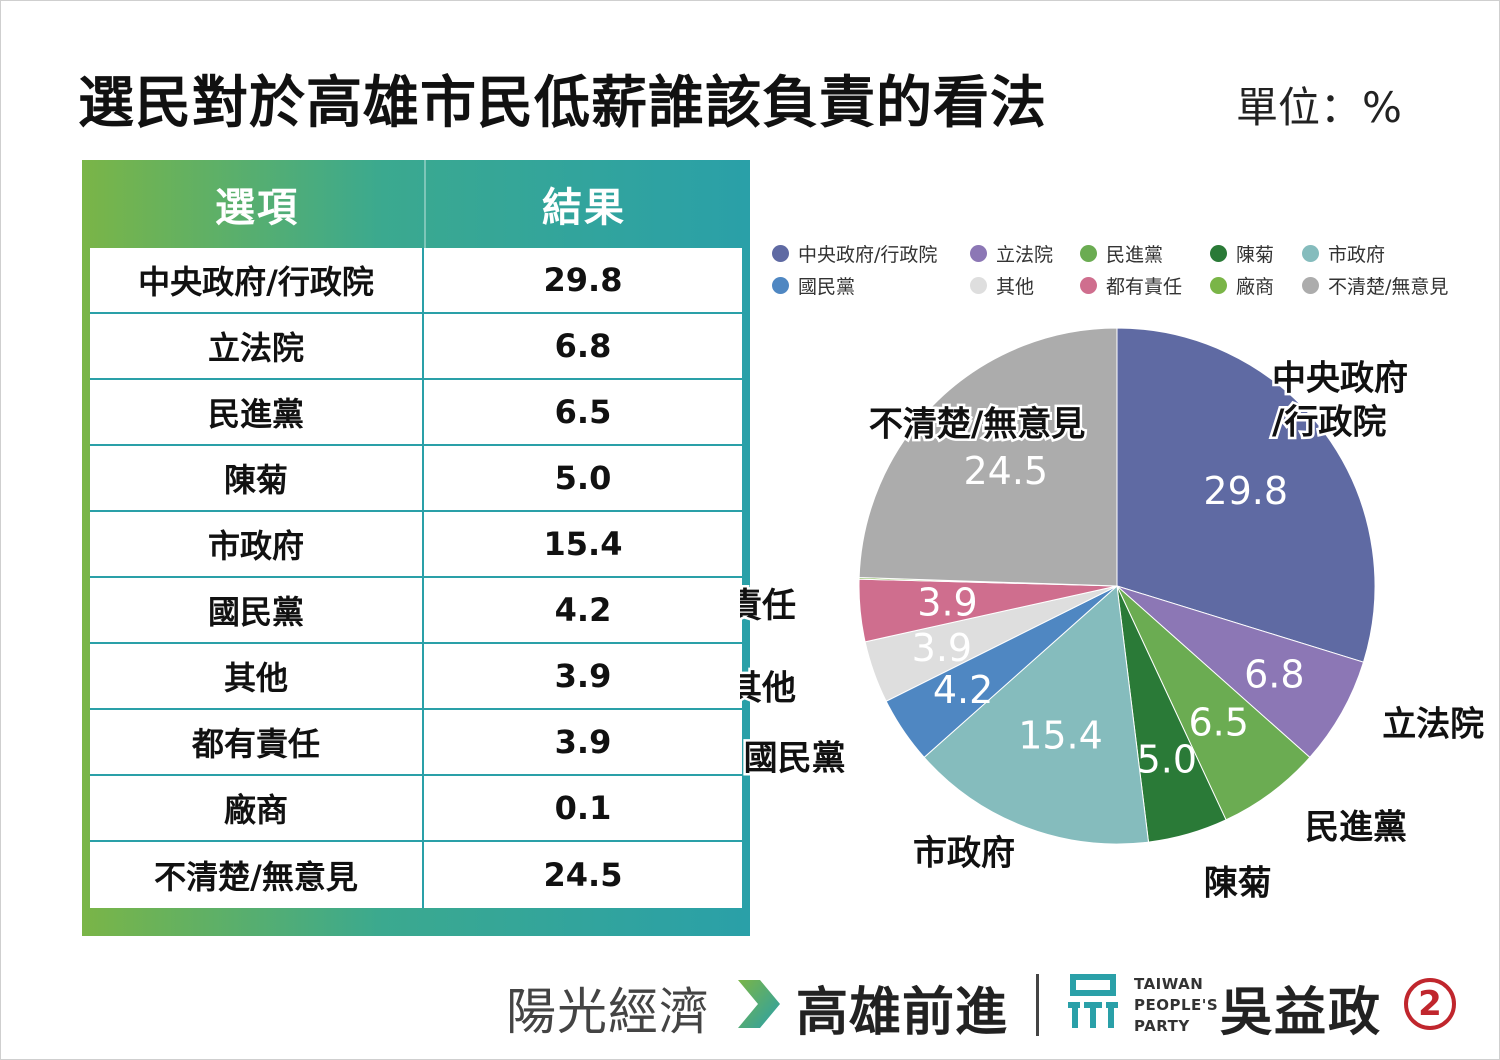 The height and width of the screenshot is (1060, 1500). I want to click on table-row: 立法院 6.8, so click(416, 347).